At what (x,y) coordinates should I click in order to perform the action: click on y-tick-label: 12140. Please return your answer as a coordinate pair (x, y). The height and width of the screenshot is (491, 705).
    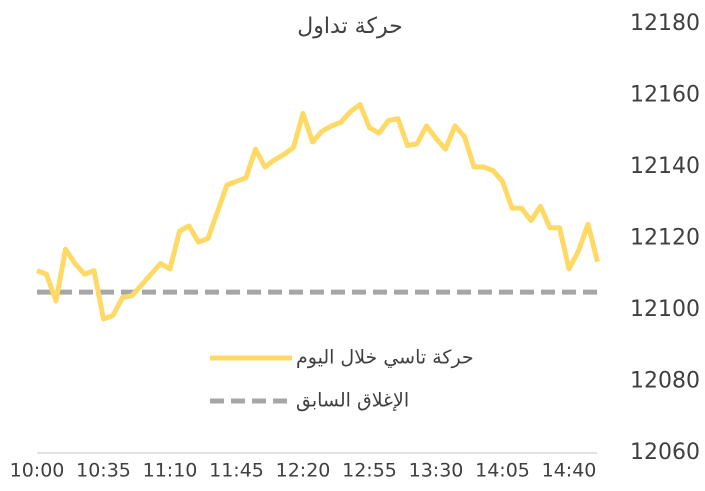
    Looking at the image, I should click on (665, 166).